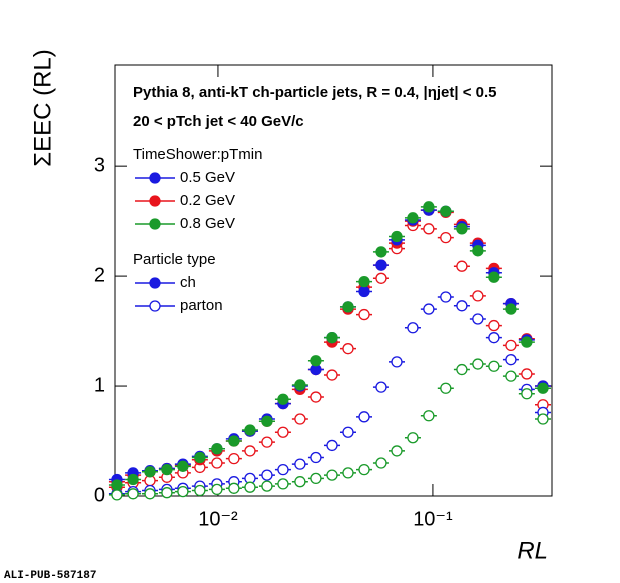  I want to click on legend-label: 0.2 GeV, so click(207, 200).